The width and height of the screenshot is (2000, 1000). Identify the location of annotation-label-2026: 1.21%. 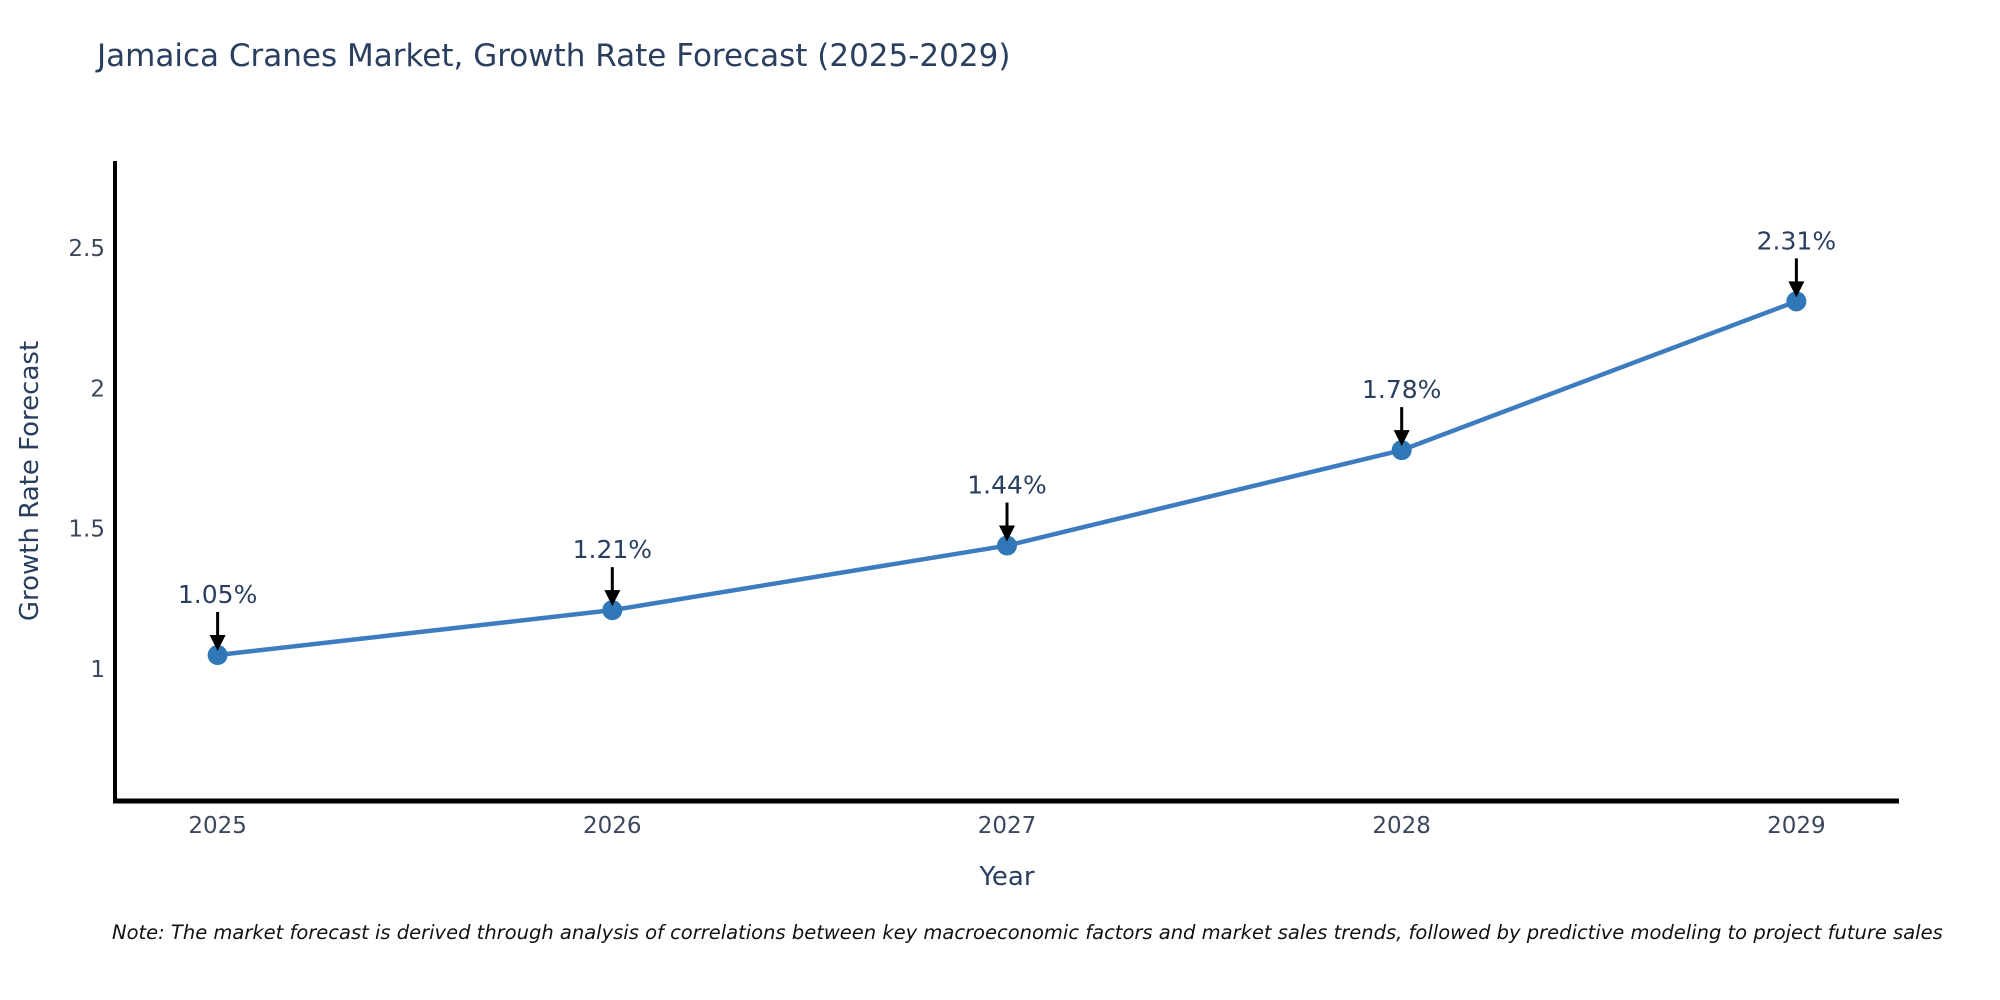
(612, 549).